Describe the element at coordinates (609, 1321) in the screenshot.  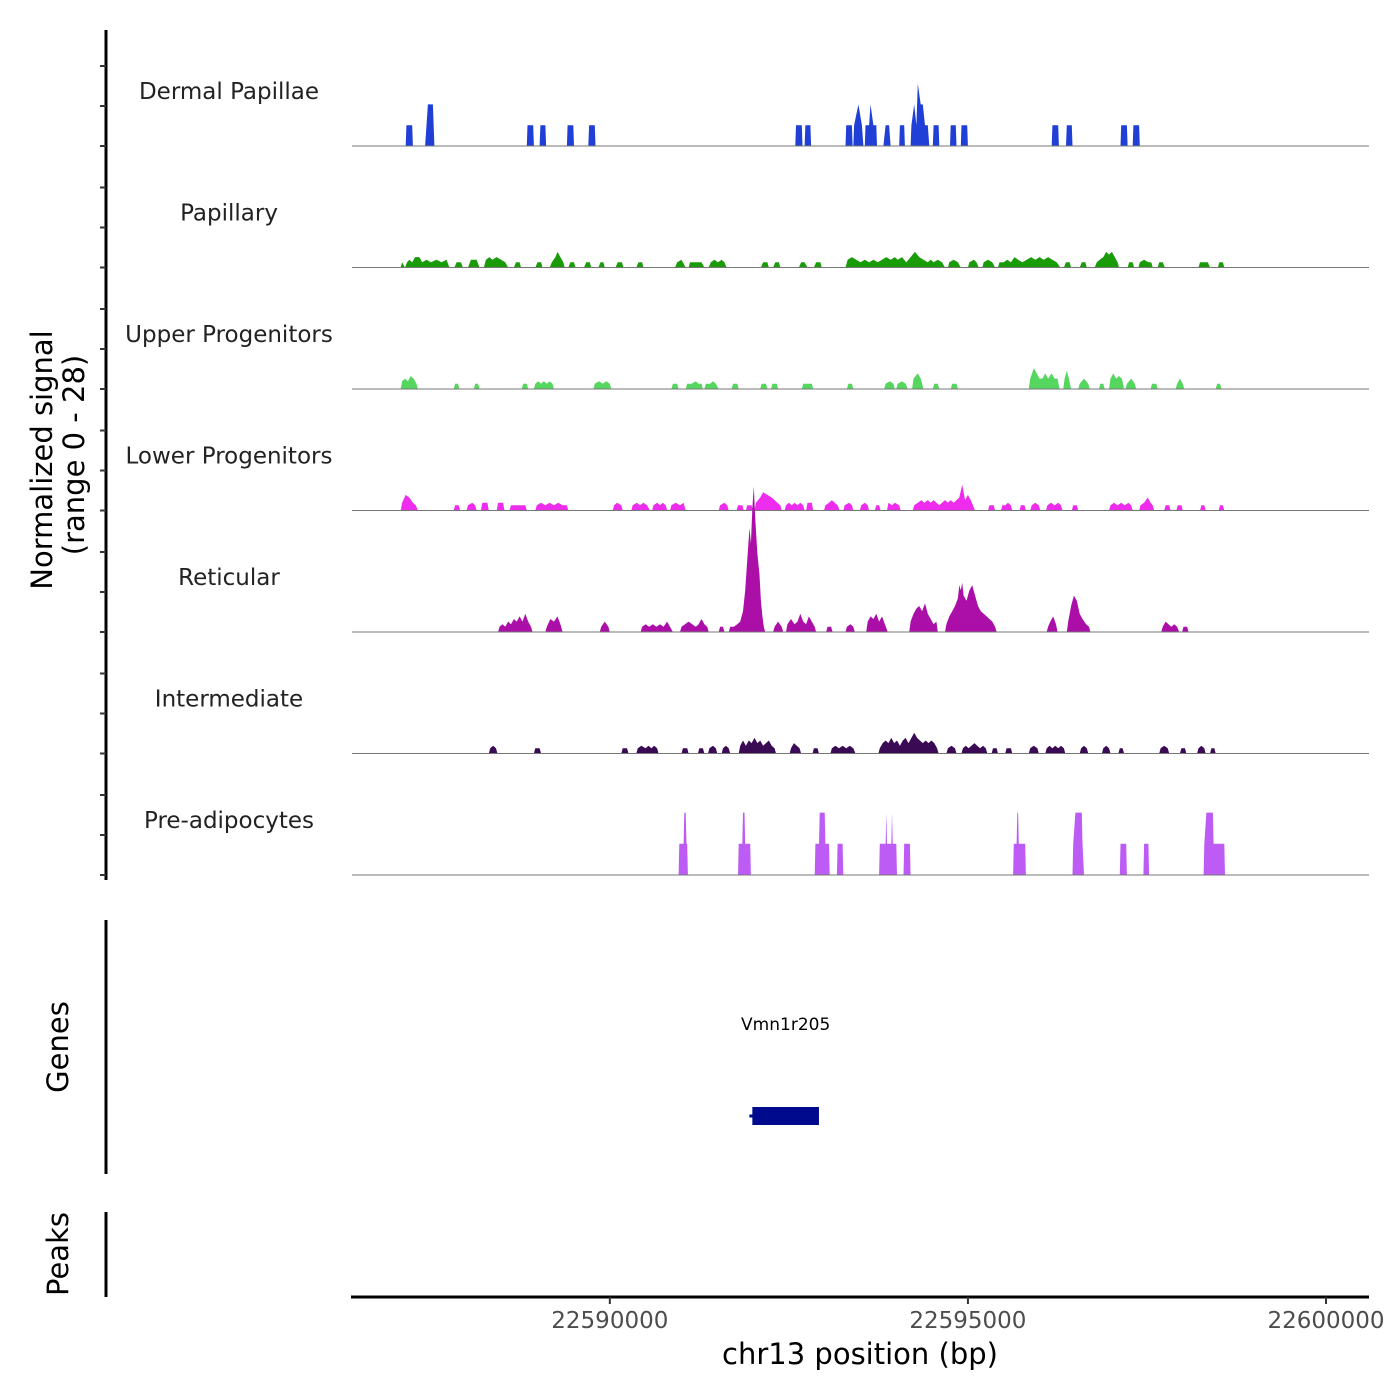
I see `x-tick-label: 22590000` at that location.